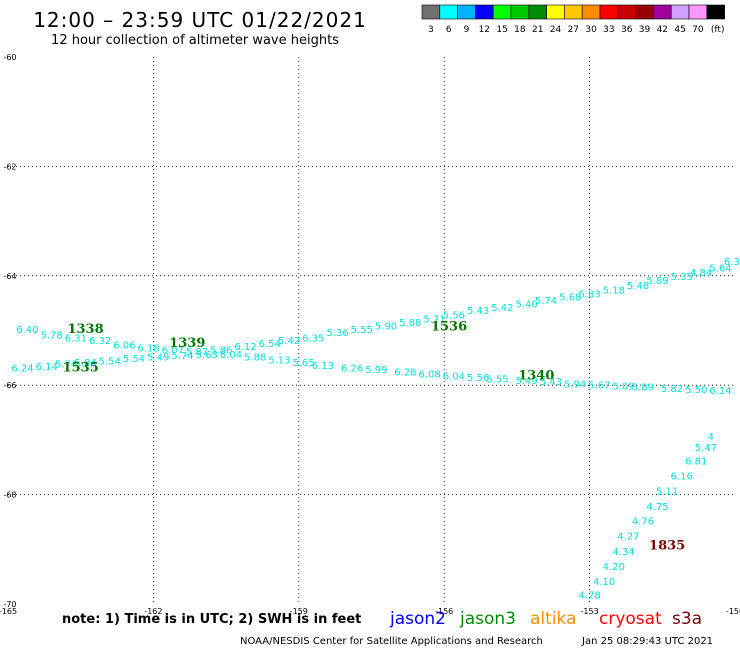 This screenshot has width=740, height=650. Describe the element at coordinates (9, 495) in the screenshot. I see `lat-tick-label: -68` at that location.